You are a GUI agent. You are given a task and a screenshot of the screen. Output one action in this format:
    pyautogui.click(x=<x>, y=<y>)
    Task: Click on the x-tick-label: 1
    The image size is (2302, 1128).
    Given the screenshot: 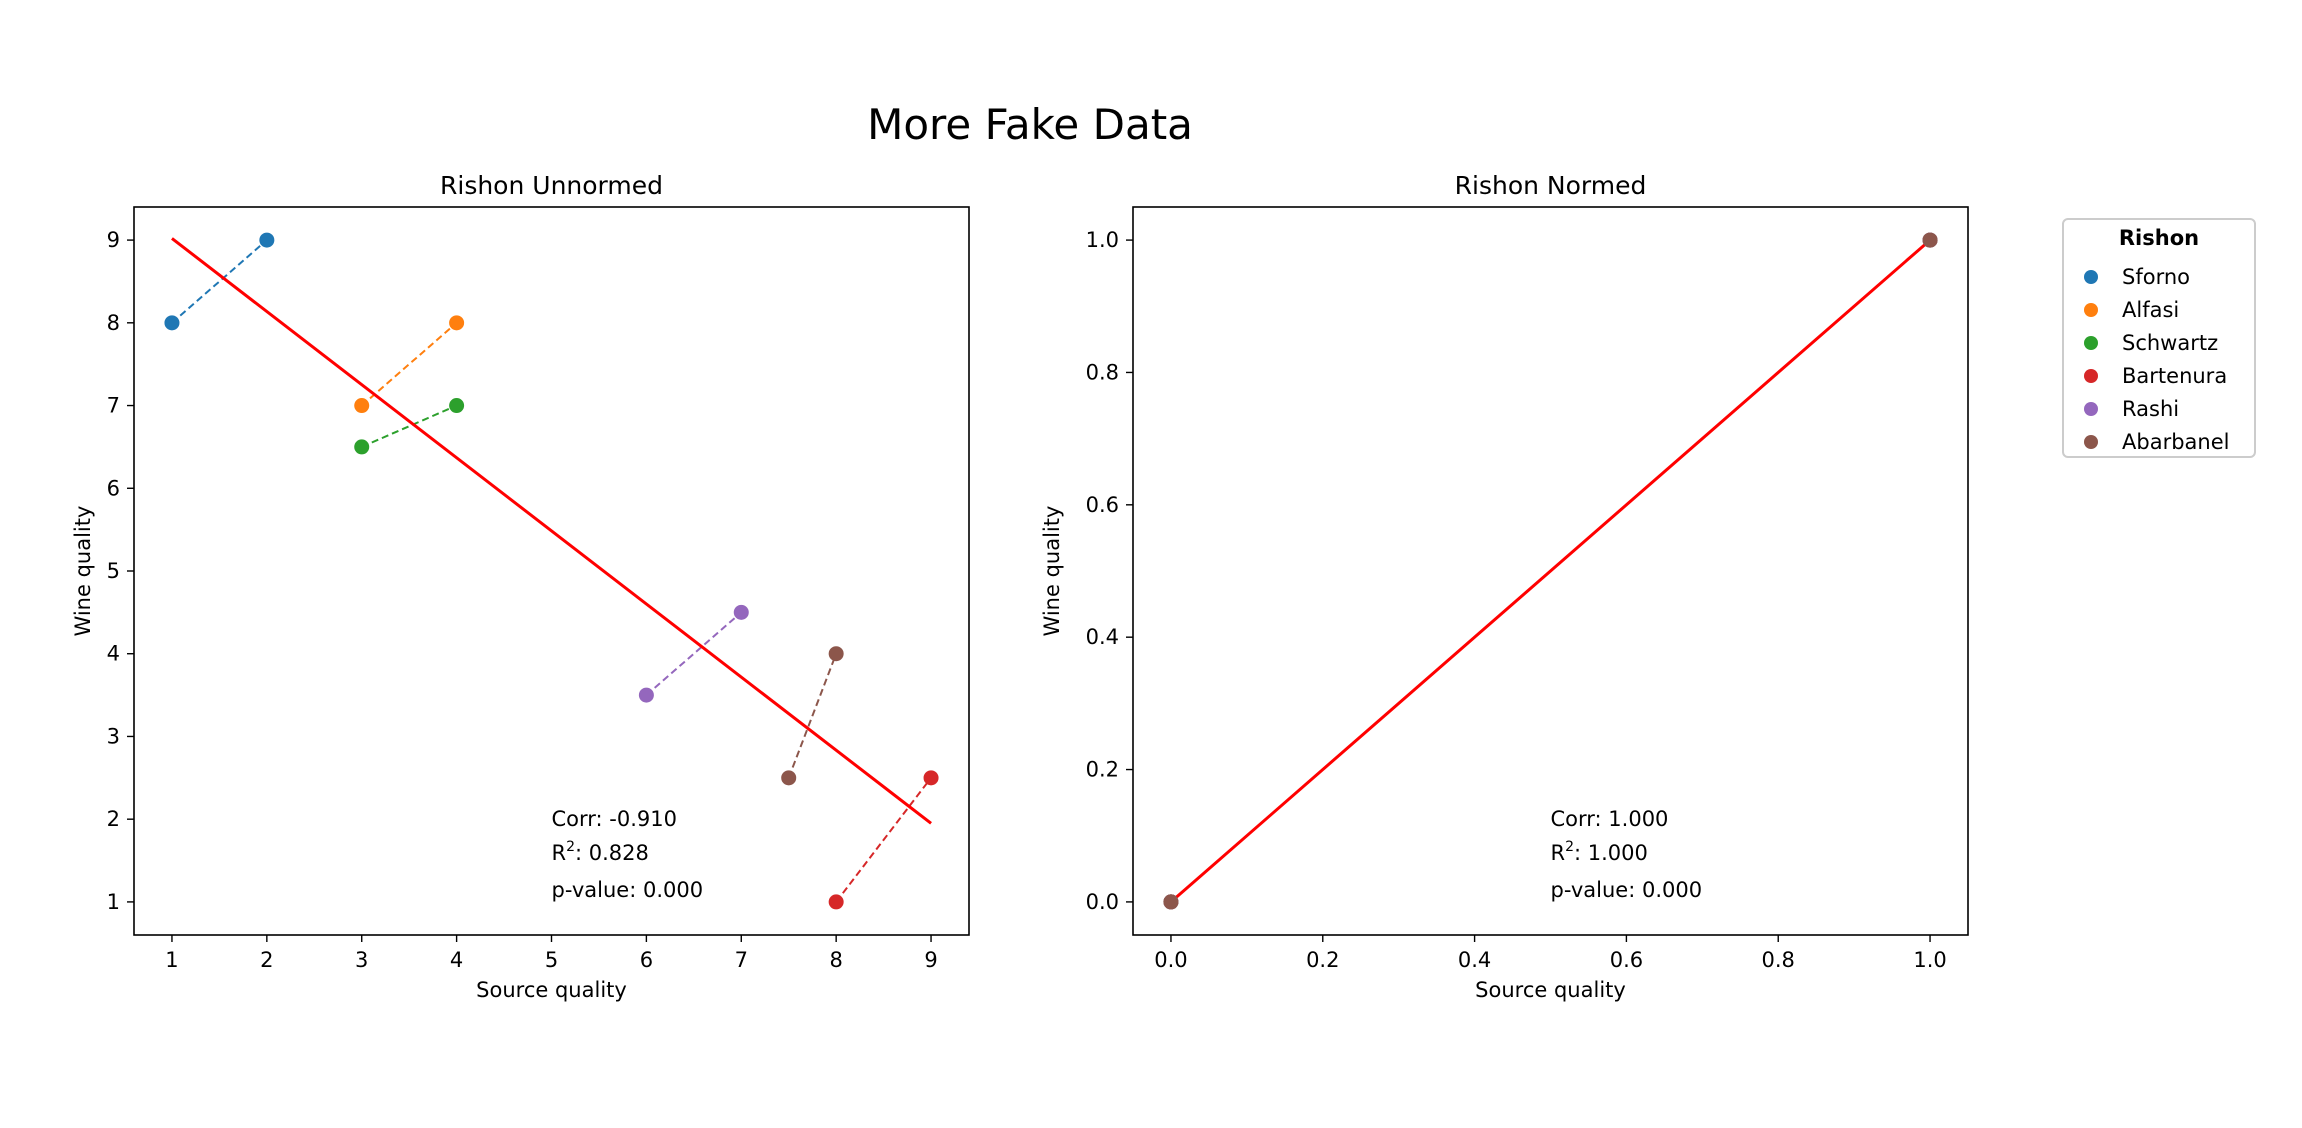 What is the action you would take?
    pyautogui.click(x=171, y=960)
    